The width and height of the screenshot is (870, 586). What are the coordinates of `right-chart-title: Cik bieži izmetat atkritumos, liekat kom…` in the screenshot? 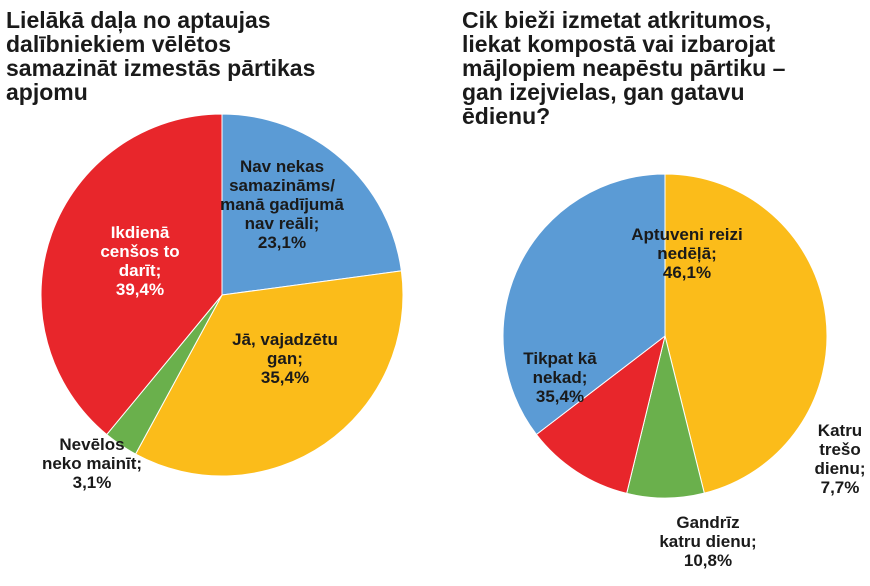 It's located at (624, 68).